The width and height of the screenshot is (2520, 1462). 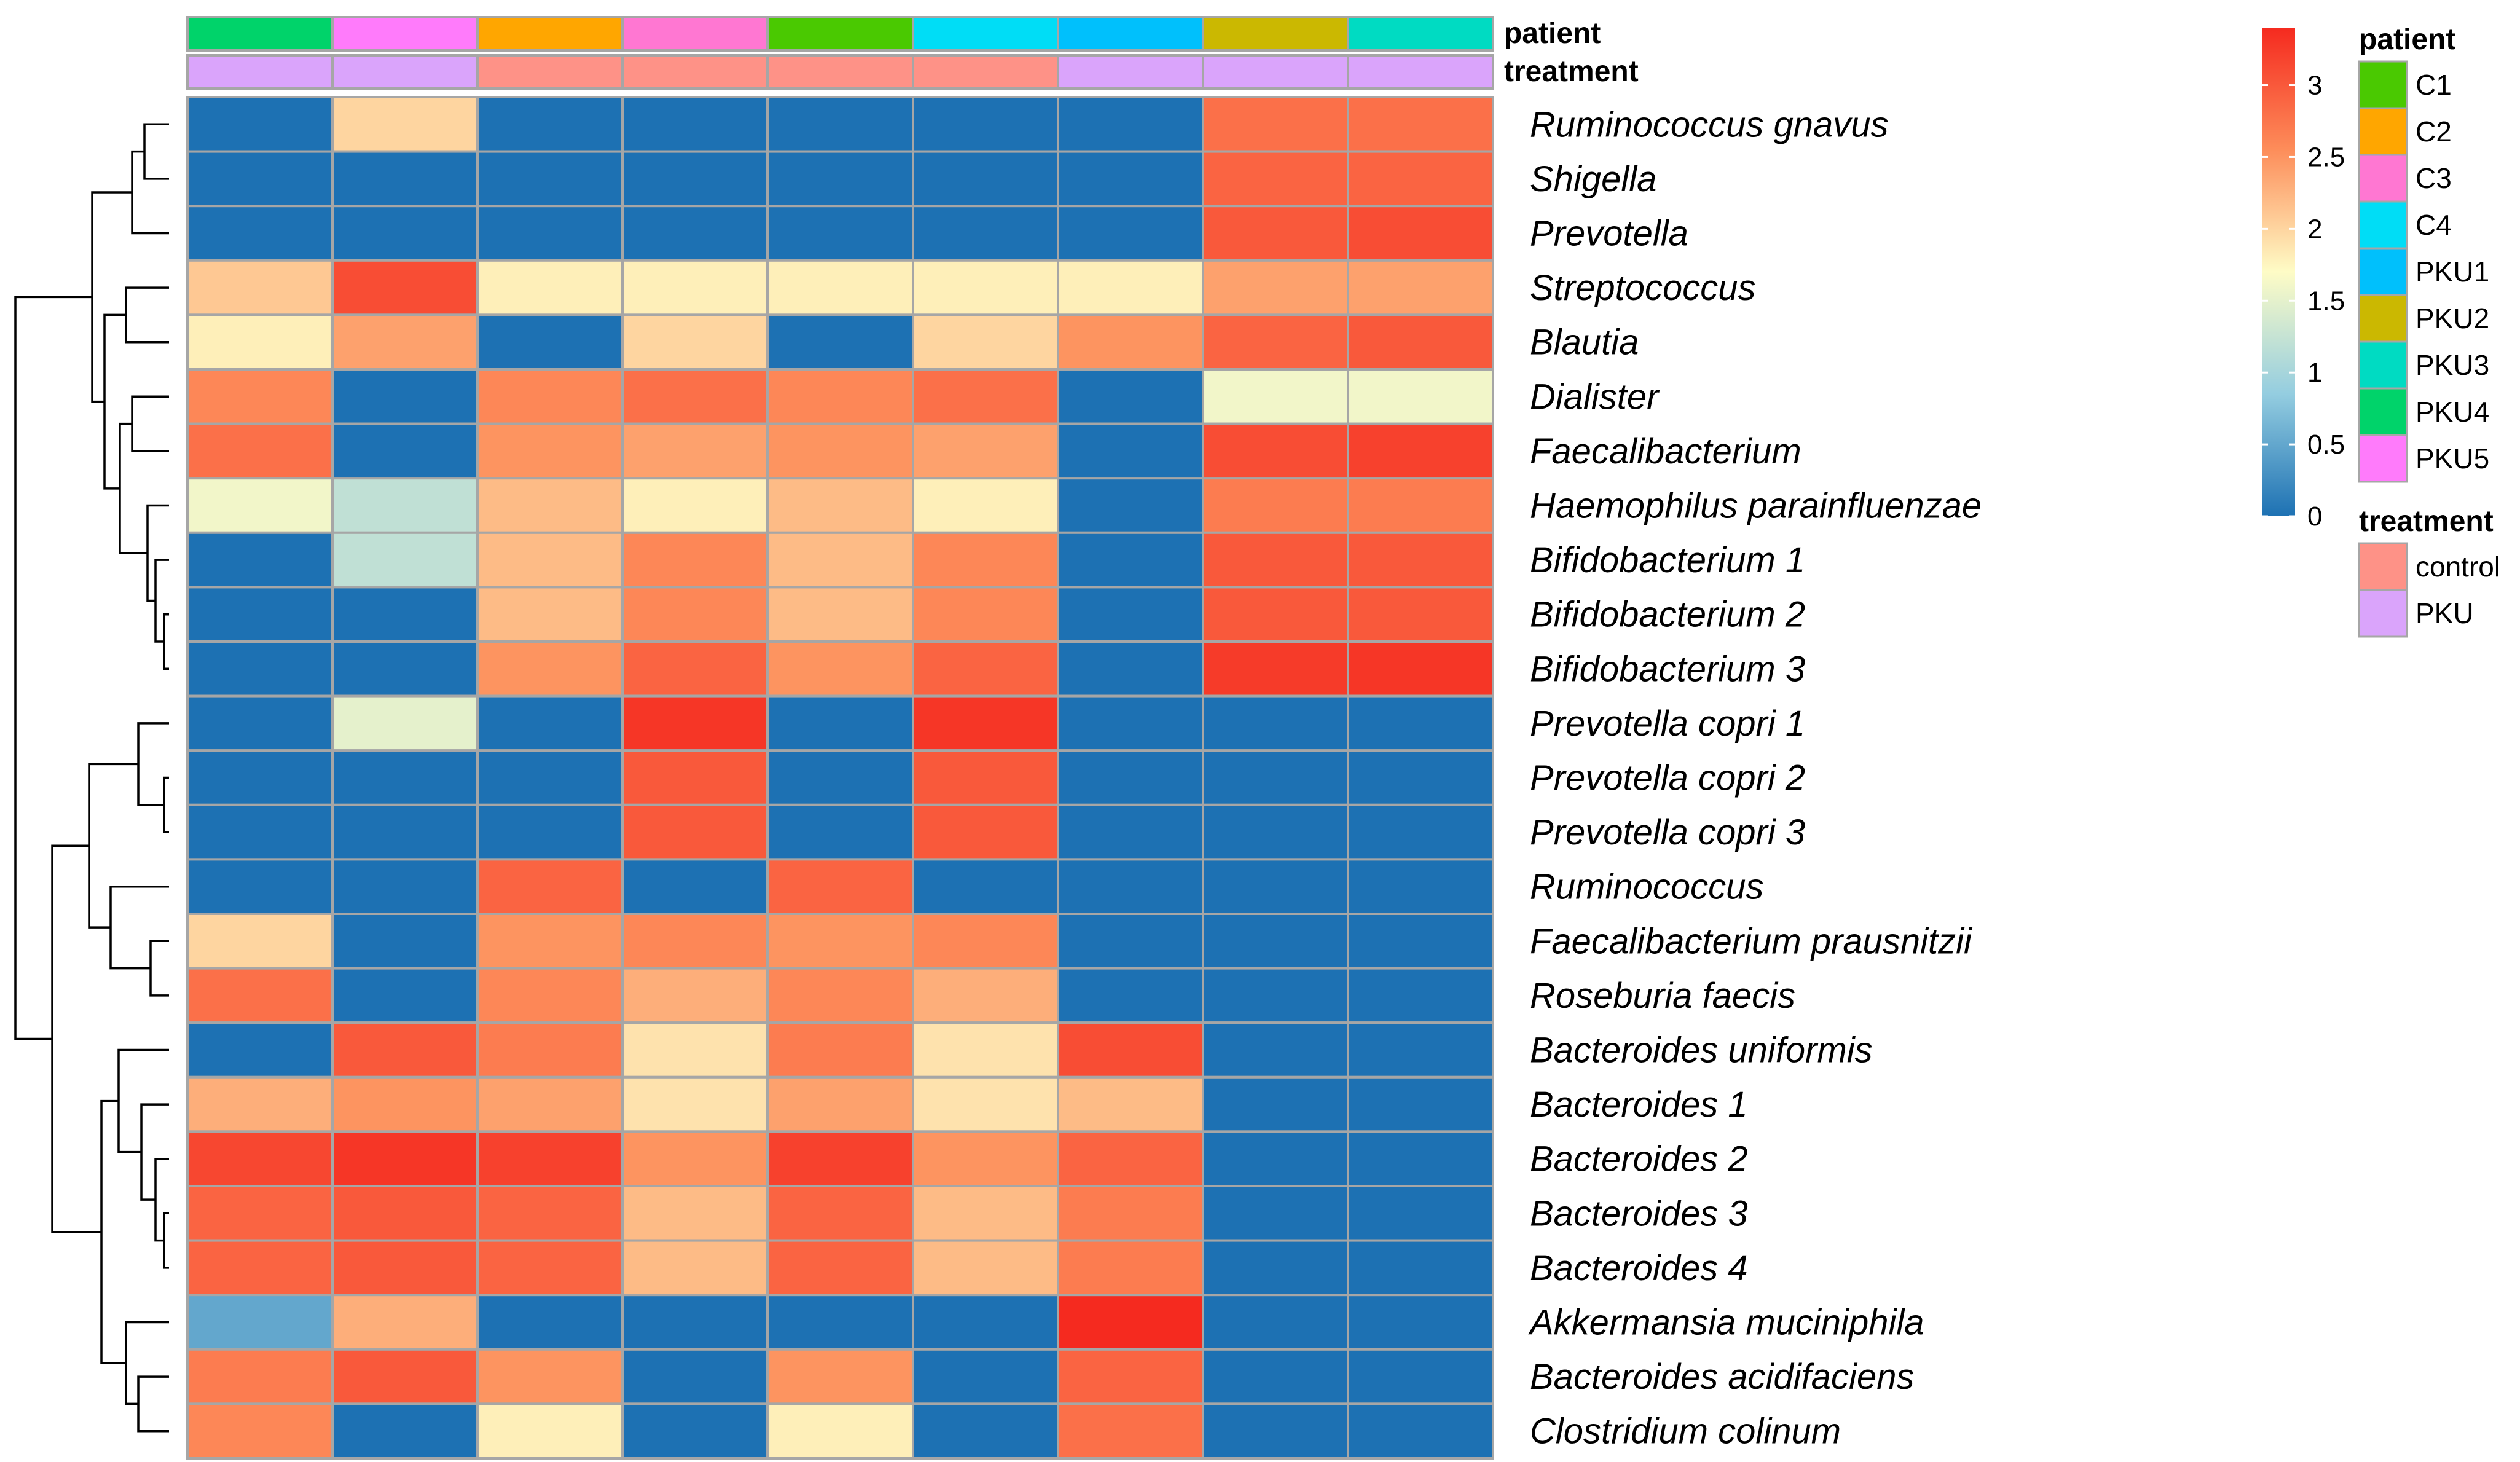 I want to click on colorbar-tick-label: 2.5, so click(x=2326, y=157).